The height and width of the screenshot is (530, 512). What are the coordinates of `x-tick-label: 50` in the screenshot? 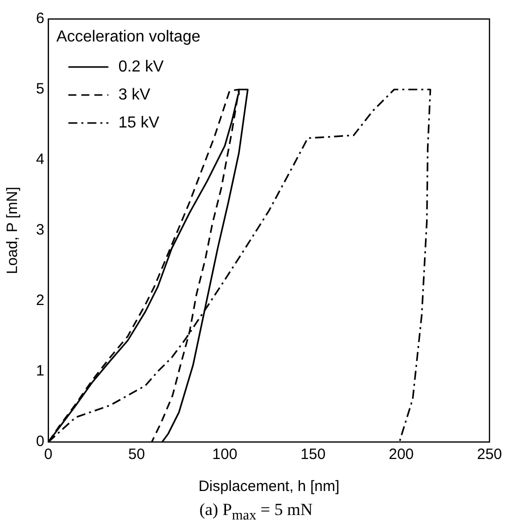 It's located at (136, 455).